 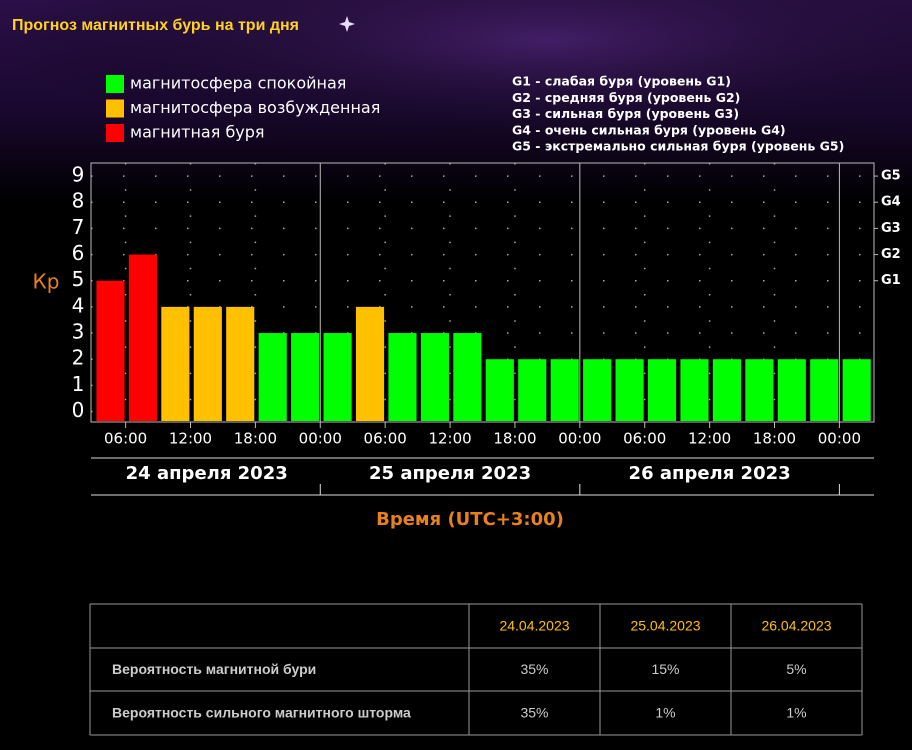 What do you see at coordinates (78, 358) in the screenshot?
I see `y-tick-label: 2` at bounding box center [78, 358].